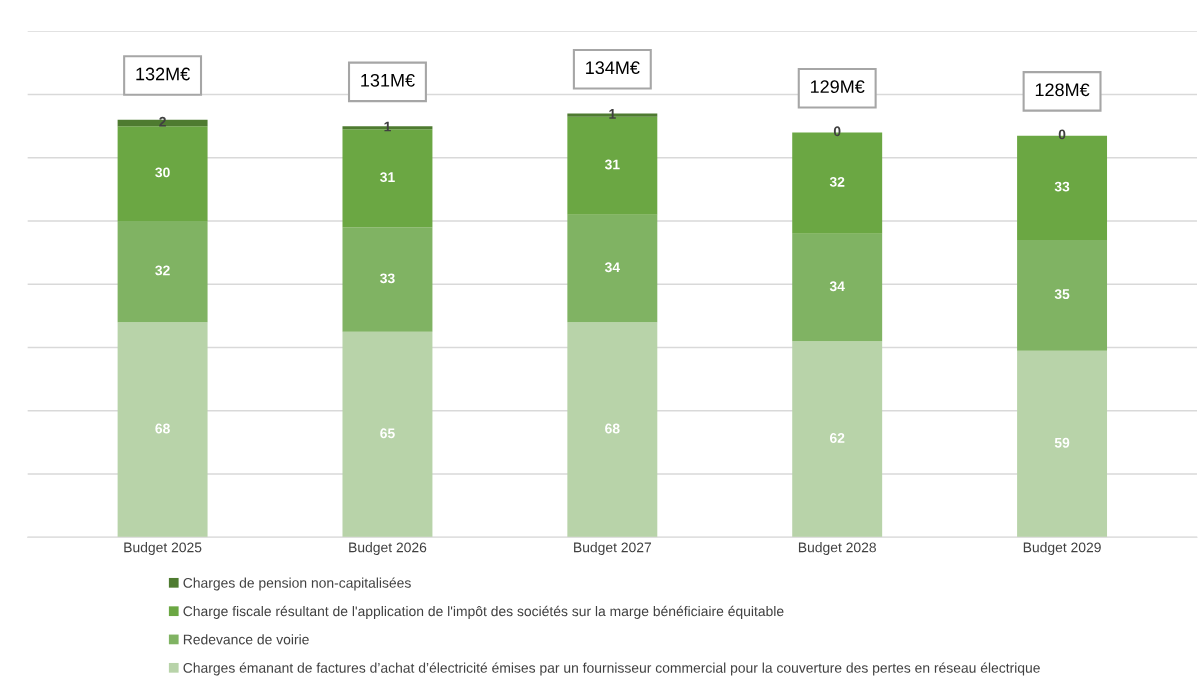 This screenshot has height=695, width=1203. Describe the element at coordinates (611, 669) in the screenshot. I see `legend-label: Charges émanant de factures d’achat d’électricité émises par un fournisseur commercial pour la couverture des pertes en réseau électrique` at that location.